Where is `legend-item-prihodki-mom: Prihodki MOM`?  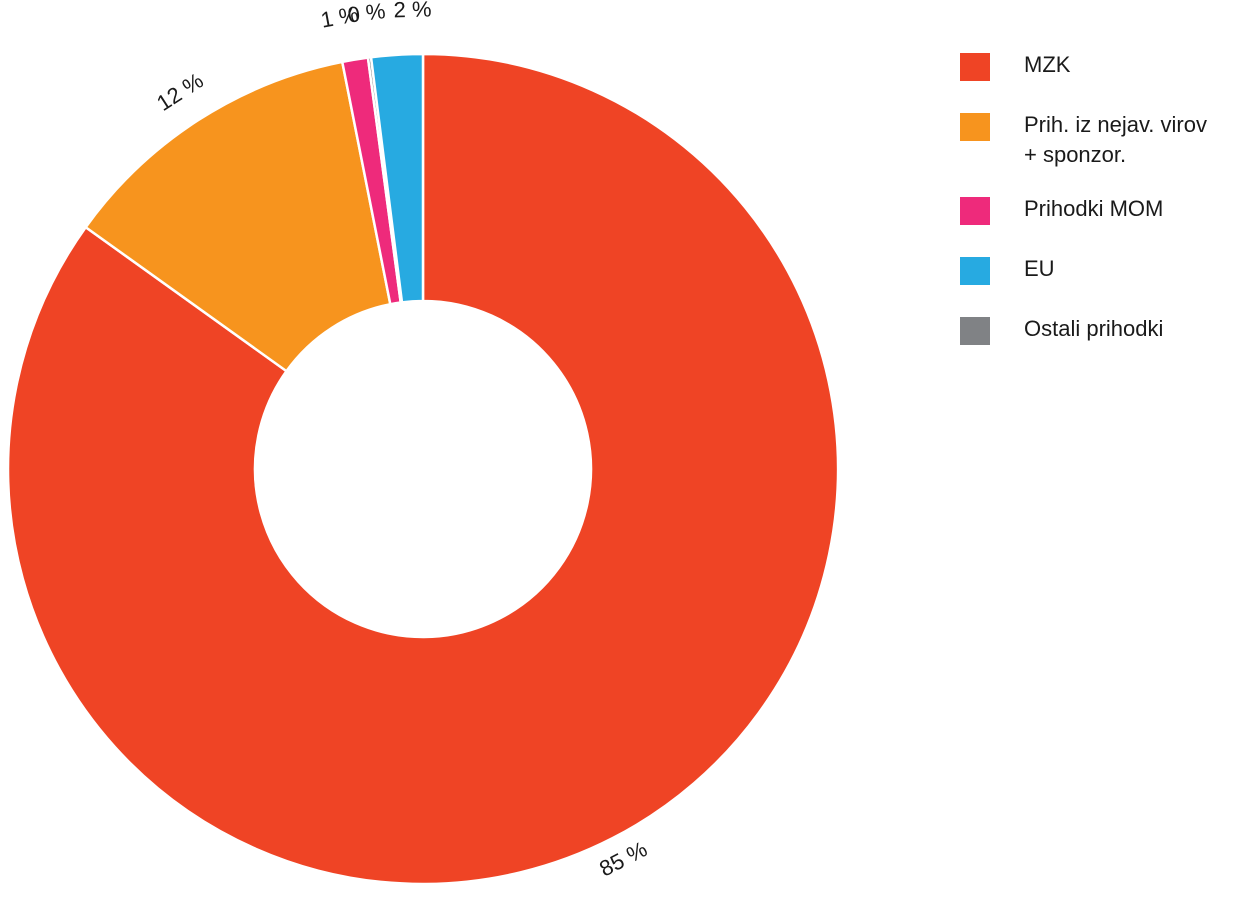
legend-item-prihodki-mom: Prihodki MOM is located at coordinates (1103, 210).